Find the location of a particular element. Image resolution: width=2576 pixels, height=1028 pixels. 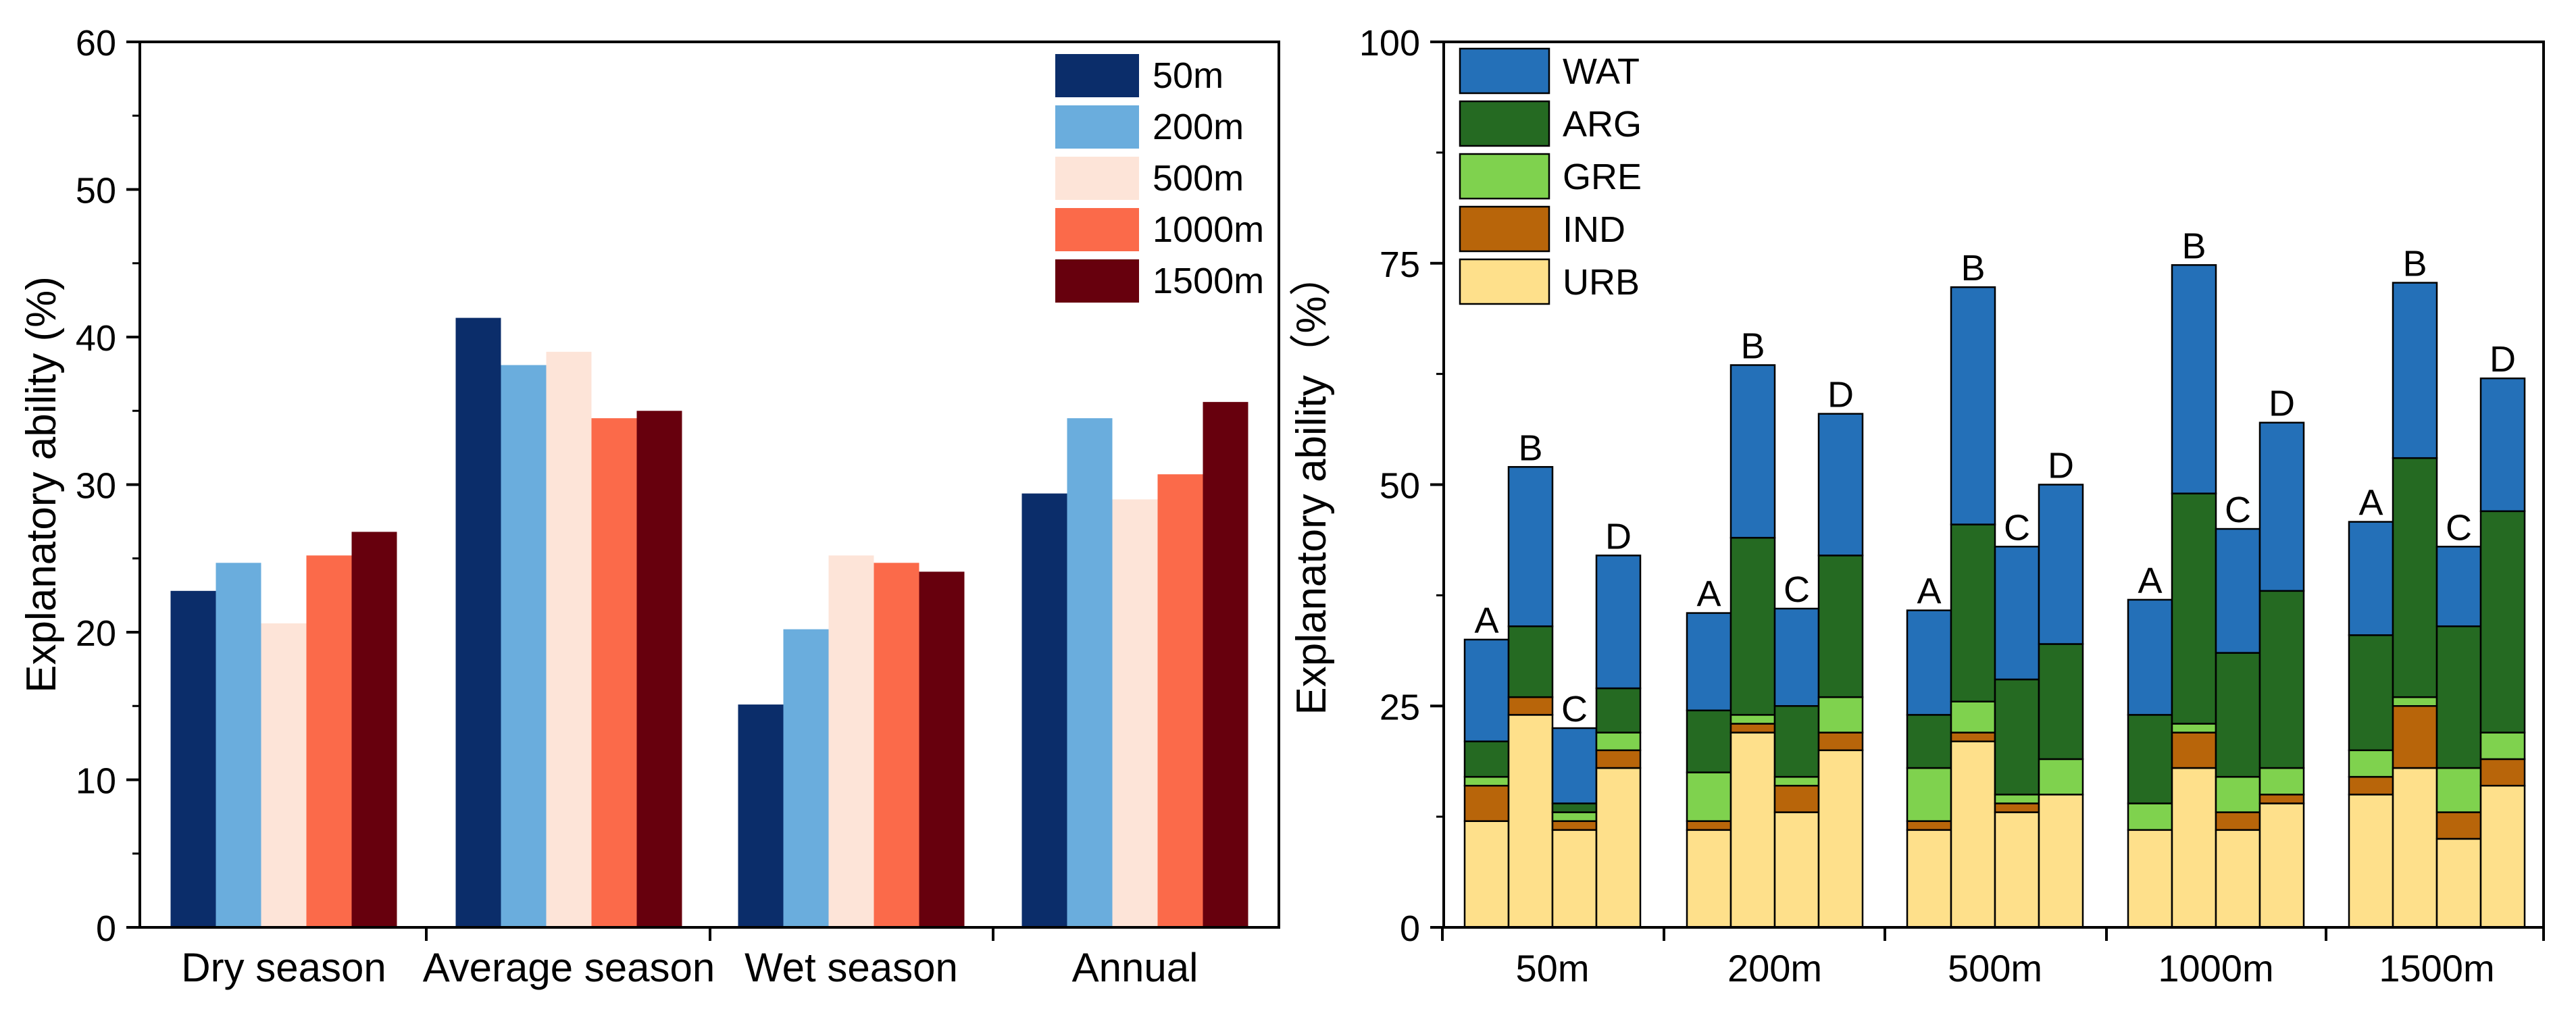

bar-50m-average-season is located at coordinates (478, 622).